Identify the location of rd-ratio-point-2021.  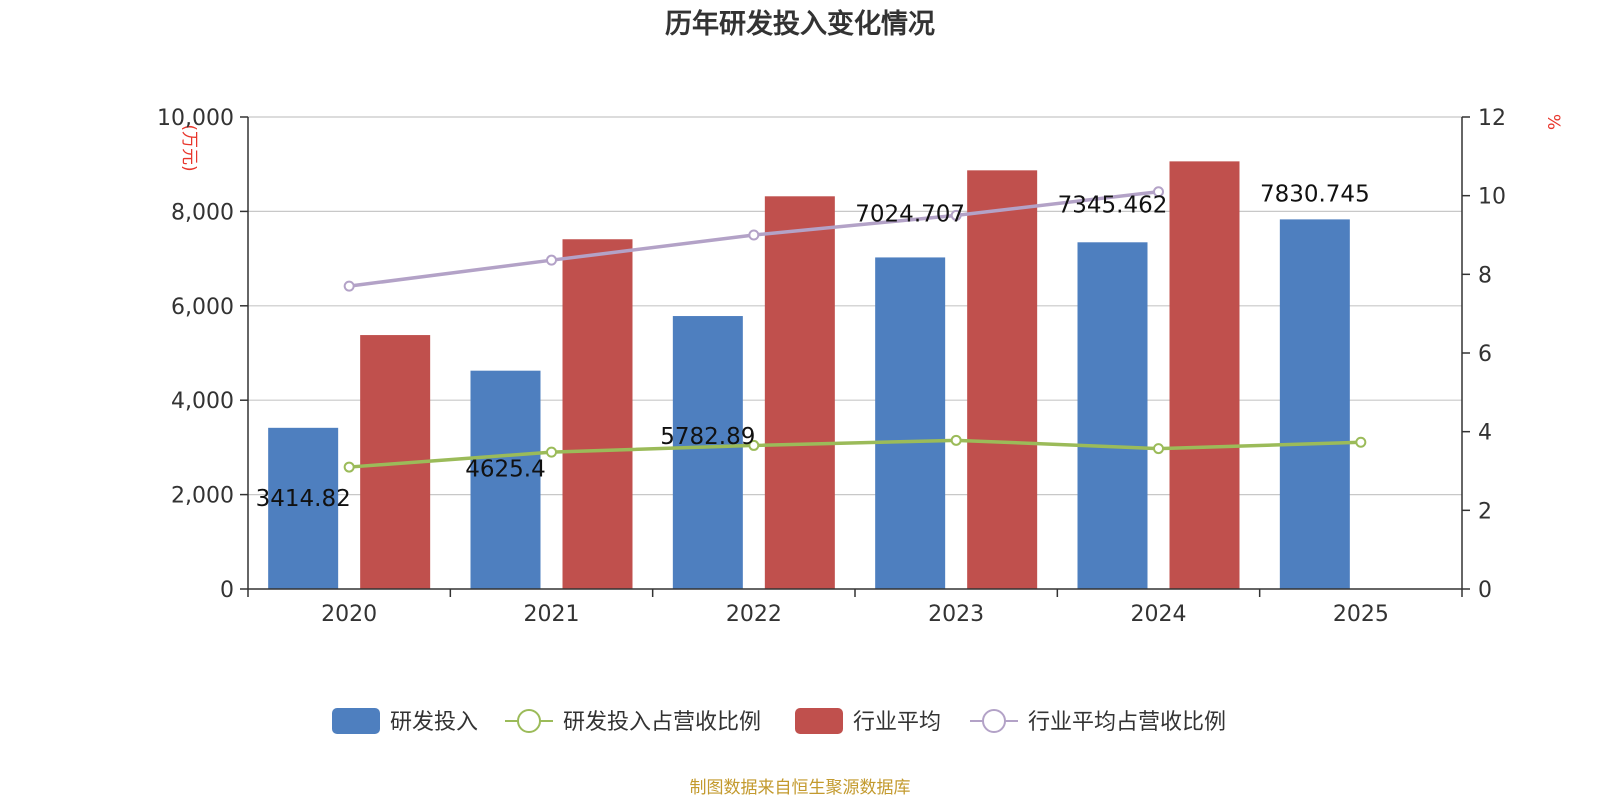
(551, 452).